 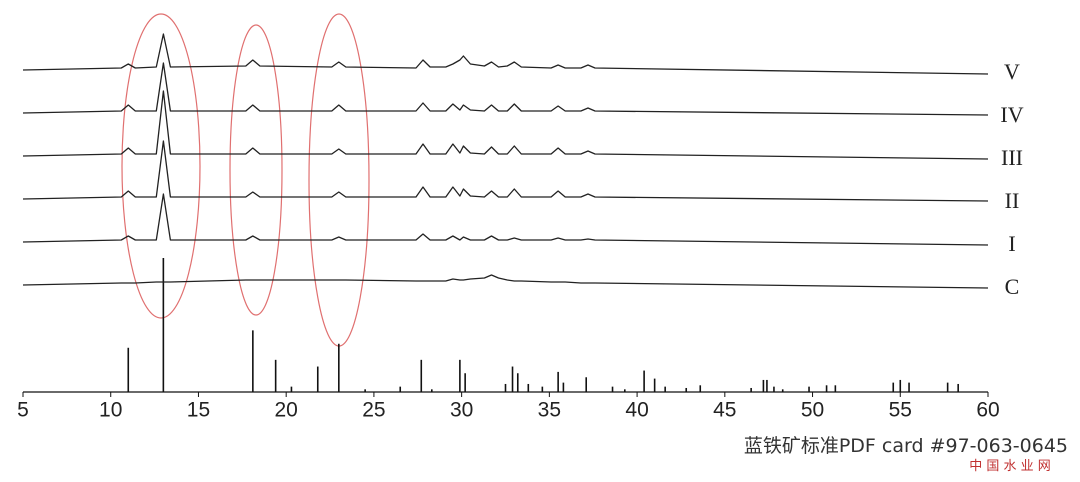 I want to click on trace-label: III, so click(x=1012, y=157).